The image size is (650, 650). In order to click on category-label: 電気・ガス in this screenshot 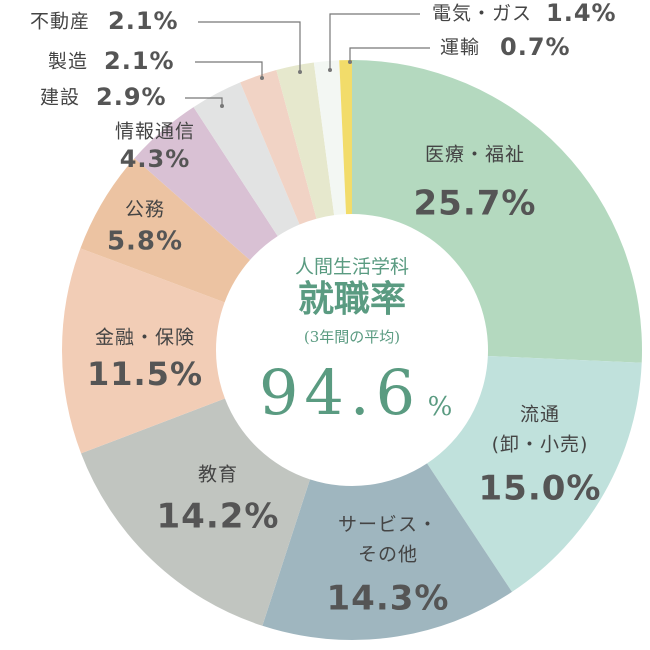, I will do `click(482, 14)`.